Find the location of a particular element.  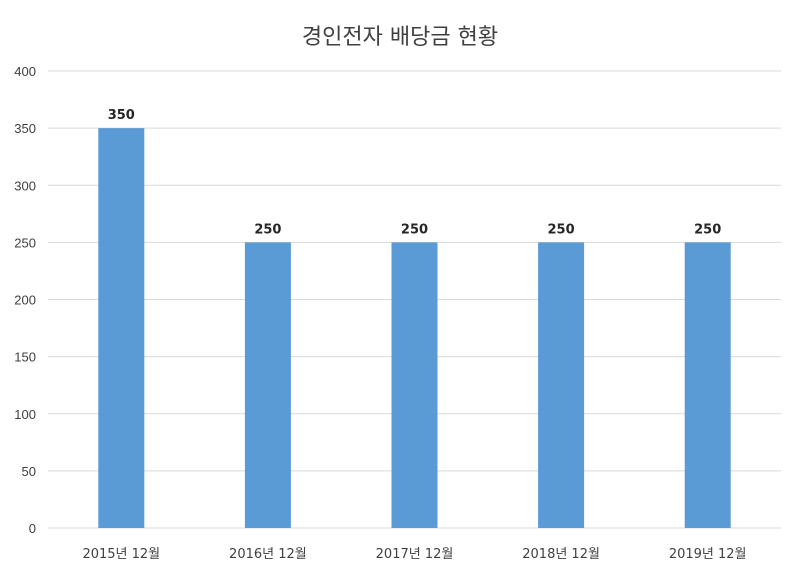

y-tick-label: 350 is located at coordinates (25, 128).